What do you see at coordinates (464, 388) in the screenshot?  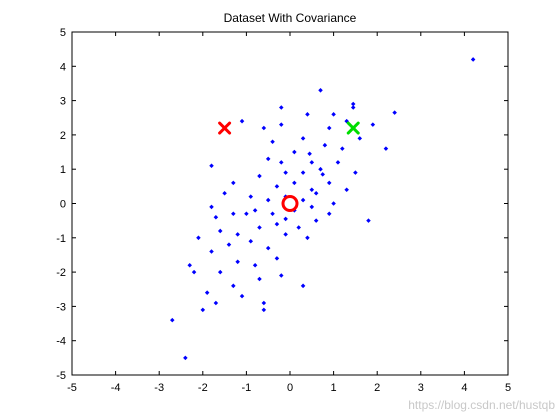 I see `x-tick-label: 4` at bounding box center [464, 388].